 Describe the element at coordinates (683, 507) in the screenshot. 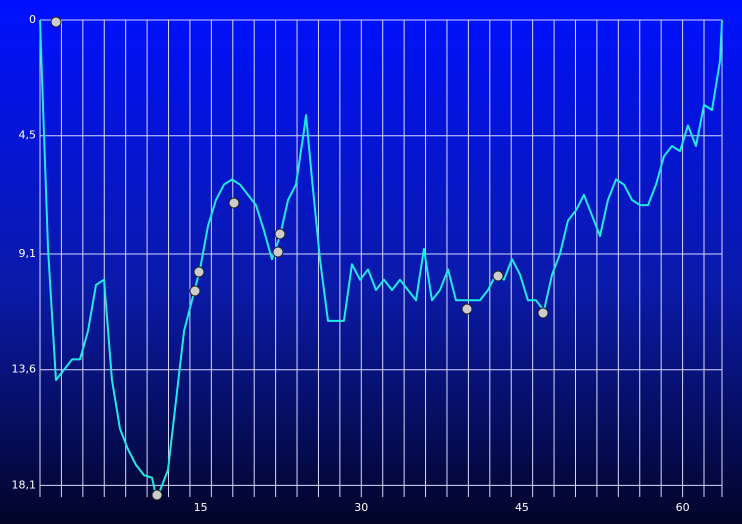

I see `x-tick-label: 60` at that location.